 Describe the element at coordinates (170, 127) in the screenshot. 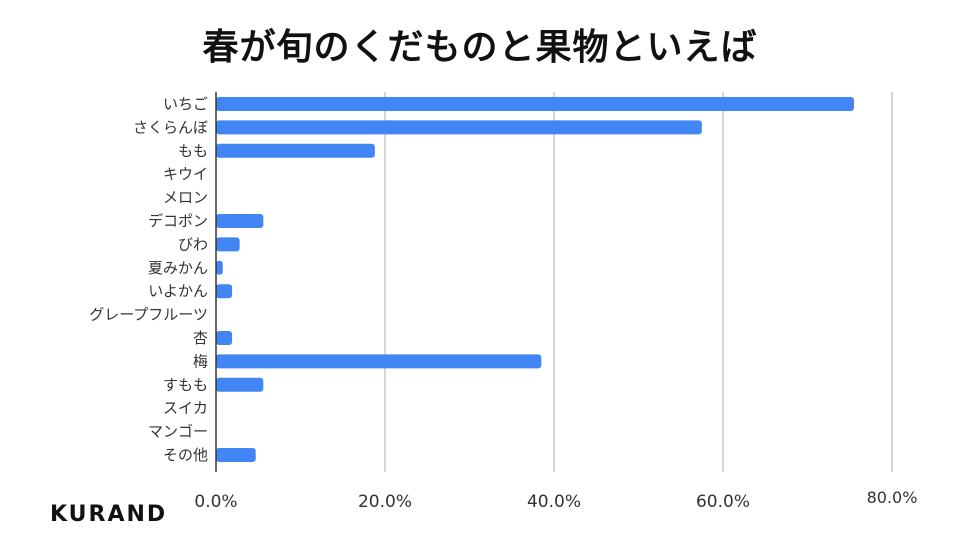

I see `category-label: さくらんぼ` at that location.